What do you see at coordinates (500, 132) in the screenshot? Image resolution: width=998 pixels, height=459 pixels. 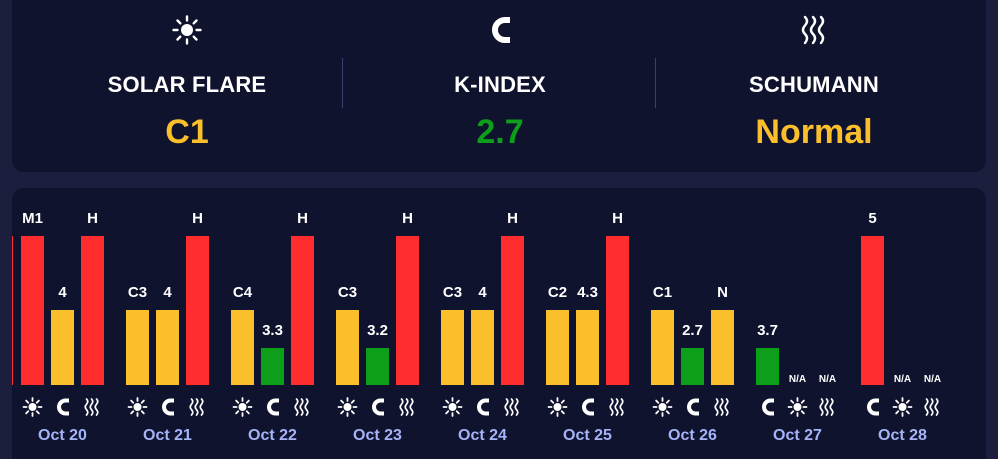 I see `k-index-value: 2.7` at bounding box center [500, 132].